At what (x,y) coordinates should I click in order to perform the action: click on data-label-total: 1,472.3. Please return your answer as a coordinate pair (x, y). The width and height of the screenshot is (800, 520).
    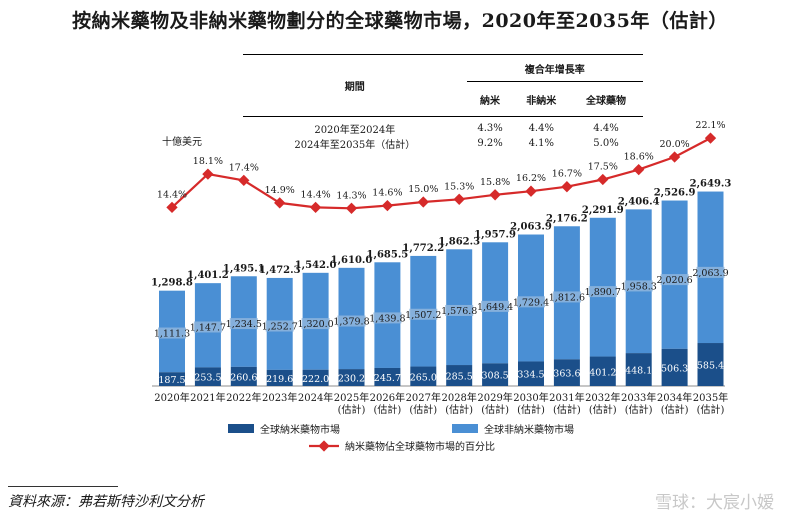
    Looking at the image, I should click on (280, 270).